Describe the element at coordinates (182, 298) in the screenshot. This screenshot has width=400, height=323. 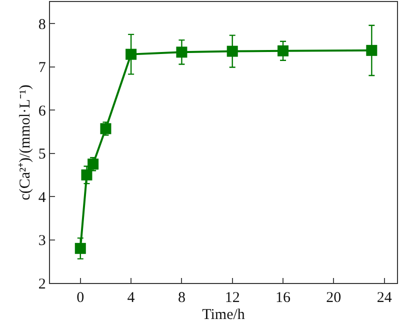
I see `x-tick-label: 8` at that location.